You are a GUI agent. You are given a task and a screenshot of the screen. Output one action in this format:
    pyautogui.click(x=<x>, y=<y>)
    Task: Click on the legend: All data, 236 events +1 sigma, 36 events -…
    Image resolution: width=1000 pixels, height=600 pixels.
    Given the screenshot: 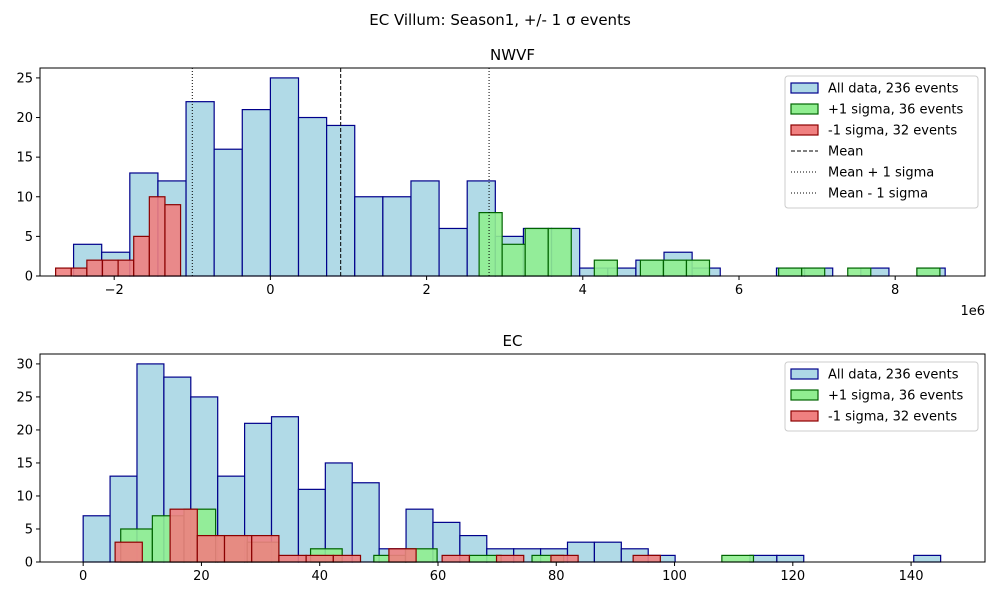 What is the action you would take?
    pyautogui.click(x=881, y=396)
    